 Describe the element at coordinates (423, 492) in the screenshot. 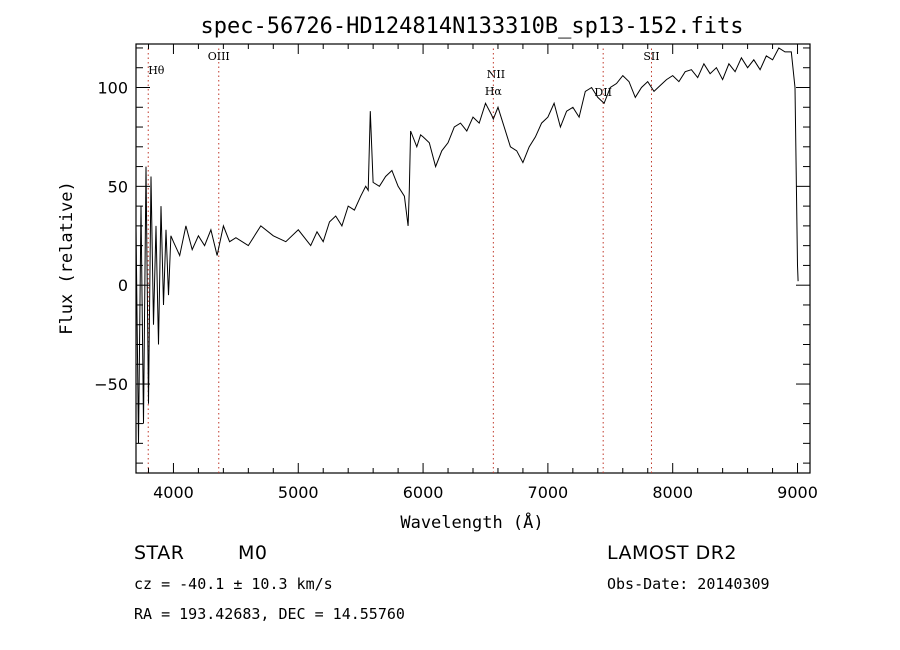

I see `x-tick-label: 6000` at that location.